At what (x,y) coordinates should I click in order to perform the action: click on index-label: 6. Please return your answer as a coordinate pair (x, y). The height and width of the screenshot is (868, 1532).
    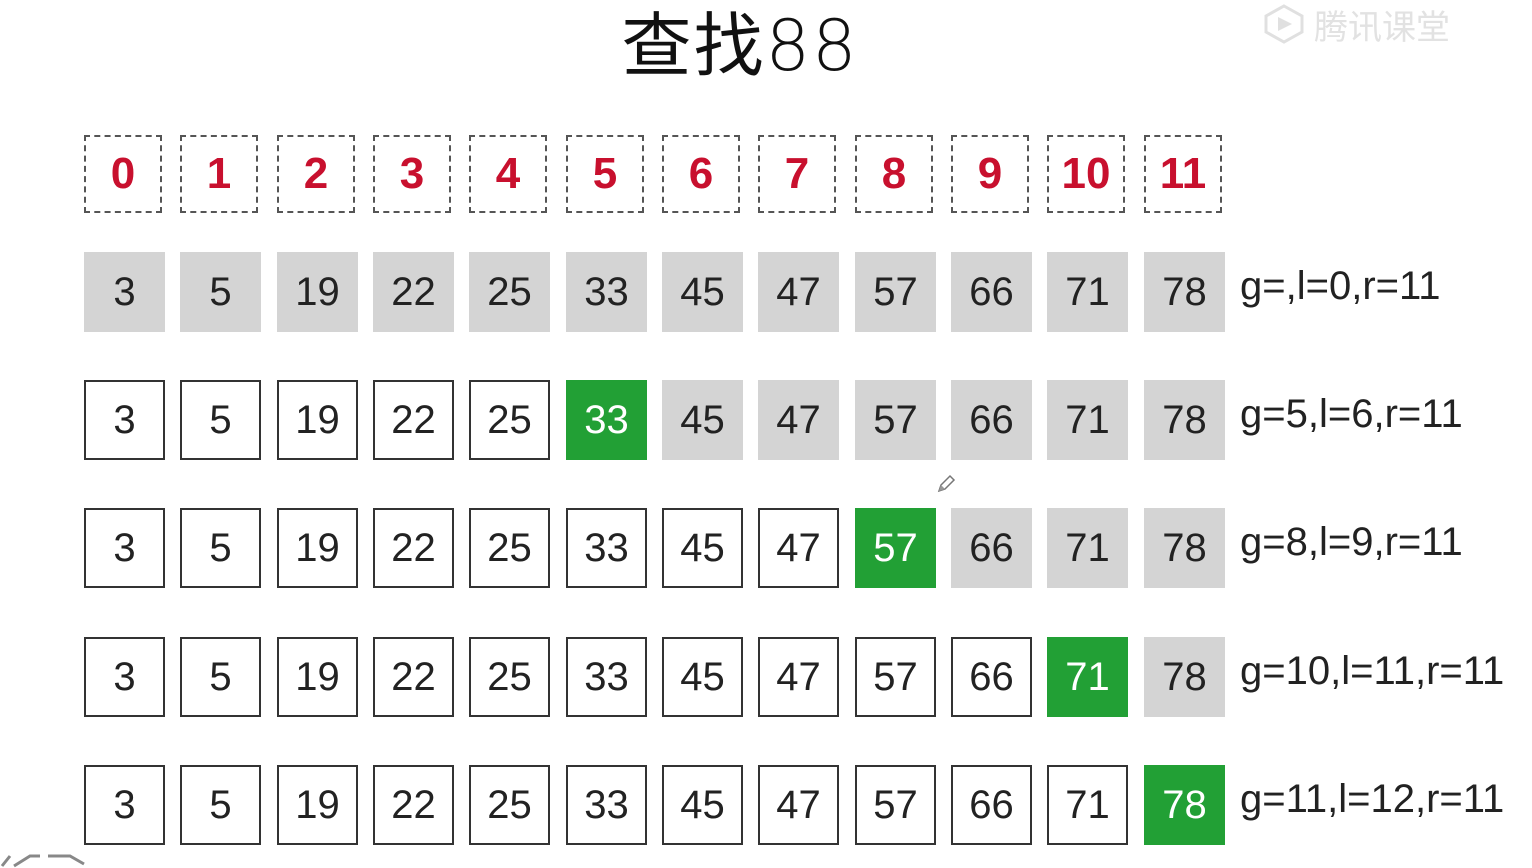
    Looking at the image, I should click on (701, 174).